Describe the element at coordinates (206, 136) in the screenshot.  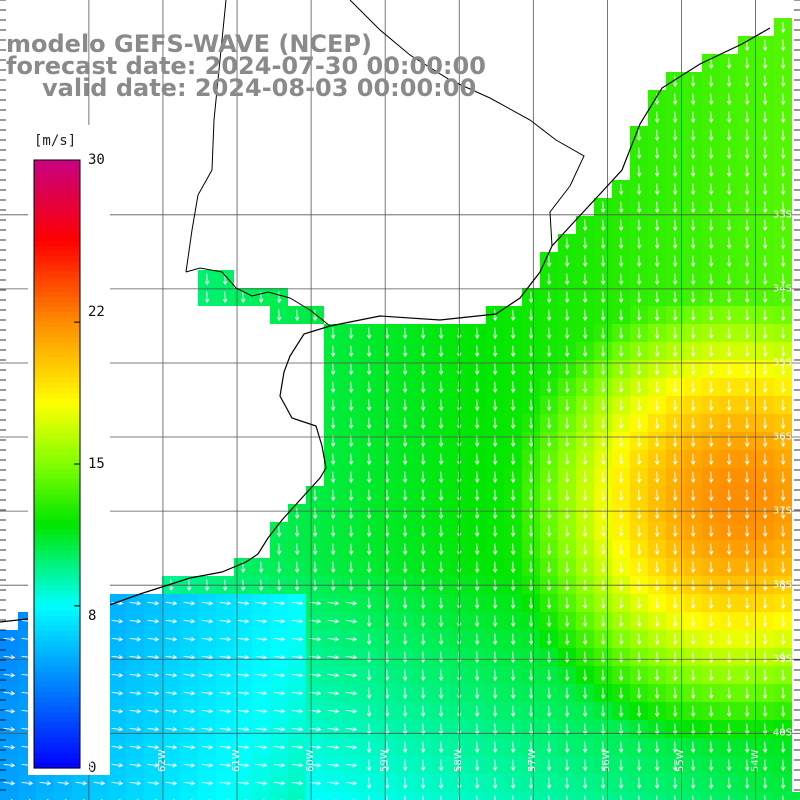
I see `uruguay-border` at that location.